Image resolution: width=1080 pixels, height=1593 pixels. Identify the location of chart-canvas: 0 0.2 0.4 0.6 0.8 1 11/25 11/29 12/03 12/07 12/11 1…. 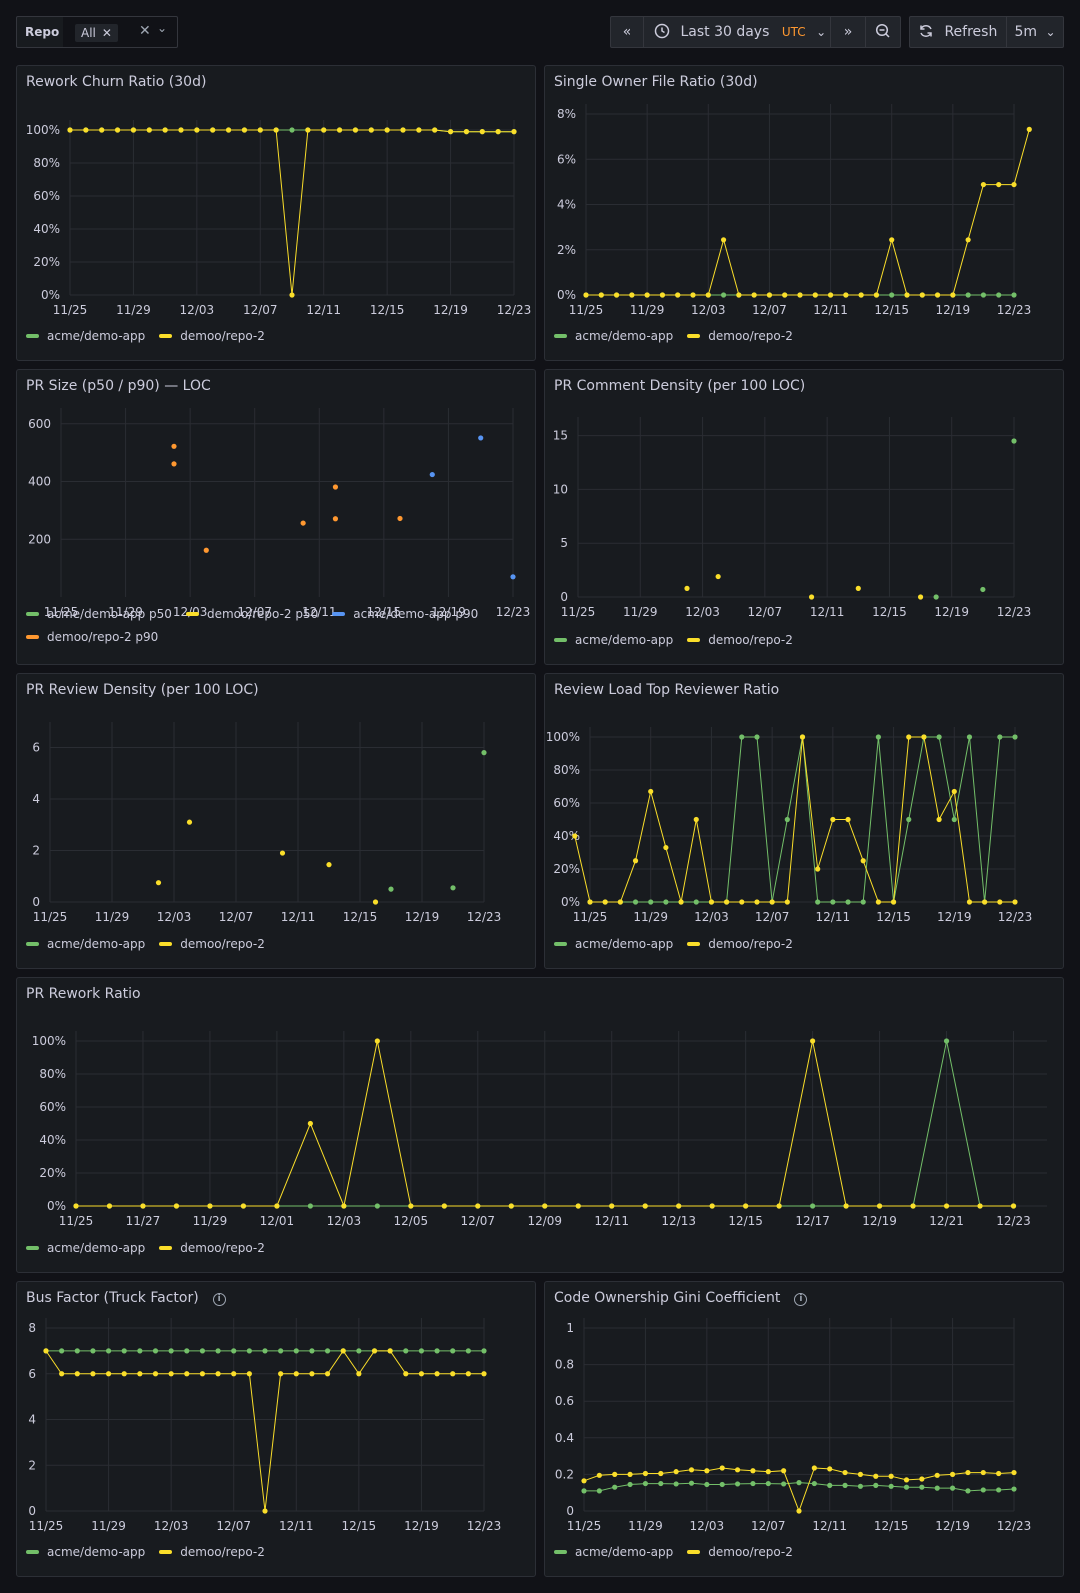
(805, 1430).